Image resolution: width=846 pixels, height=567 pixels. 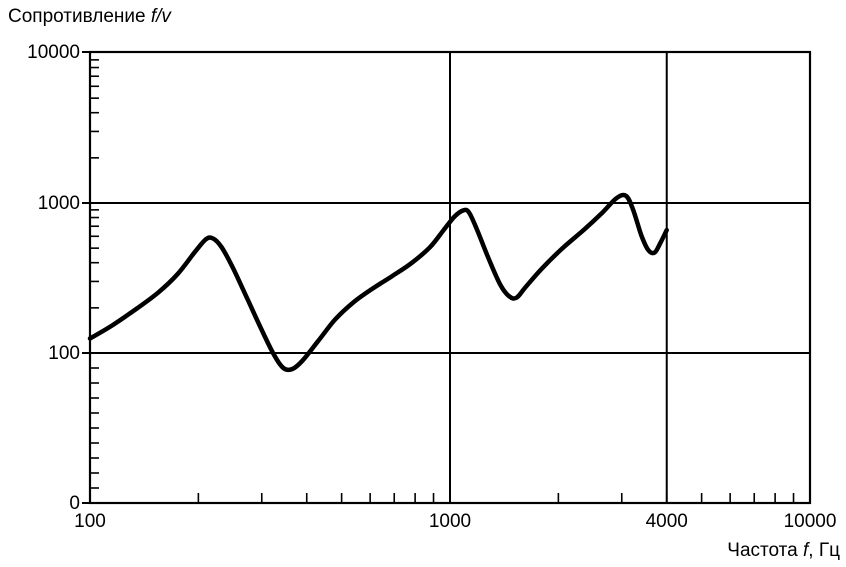 I want to click on y-axis-label: Сопротивление f/v, so click(x=89, y=17).